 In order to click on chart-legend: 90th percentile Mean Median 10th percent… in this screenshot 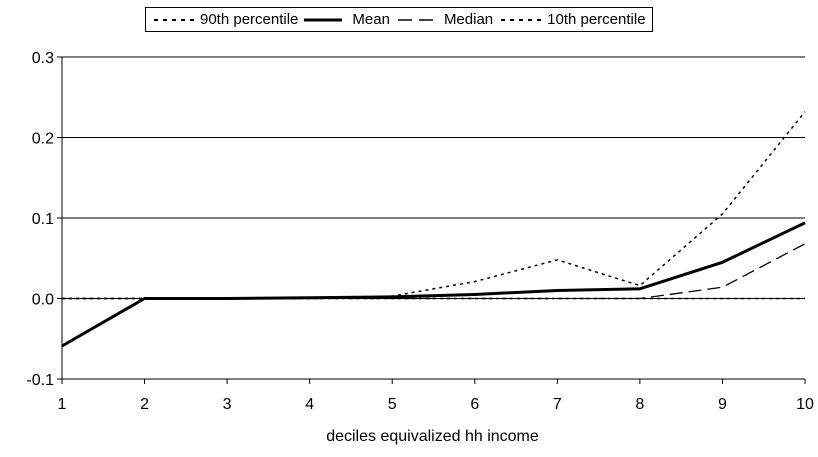, I will do `click(399, 19)`.